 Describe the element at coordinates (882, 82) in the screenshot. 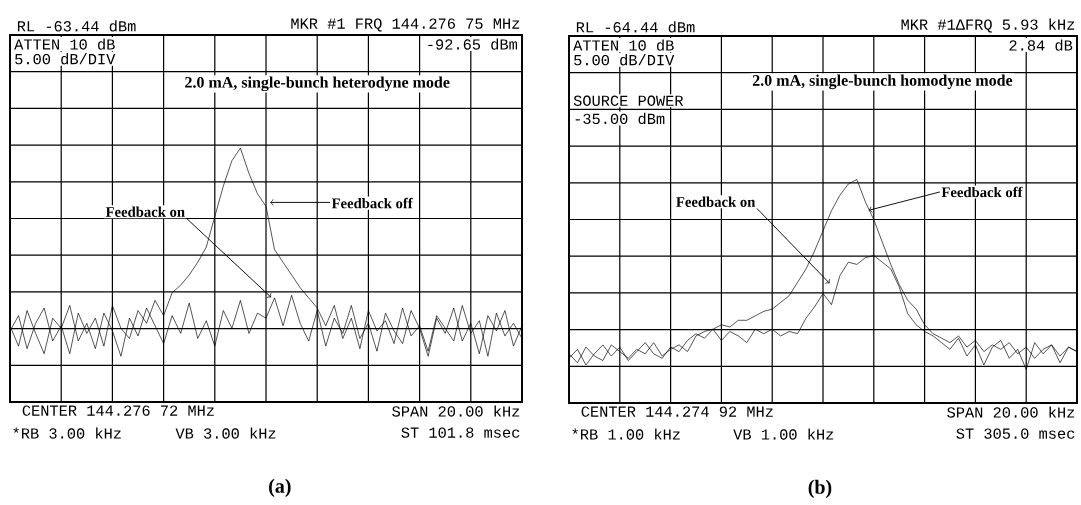

I see `chart-subtitle: 2.0 mA, single-bunch homodyne mode` at that location.